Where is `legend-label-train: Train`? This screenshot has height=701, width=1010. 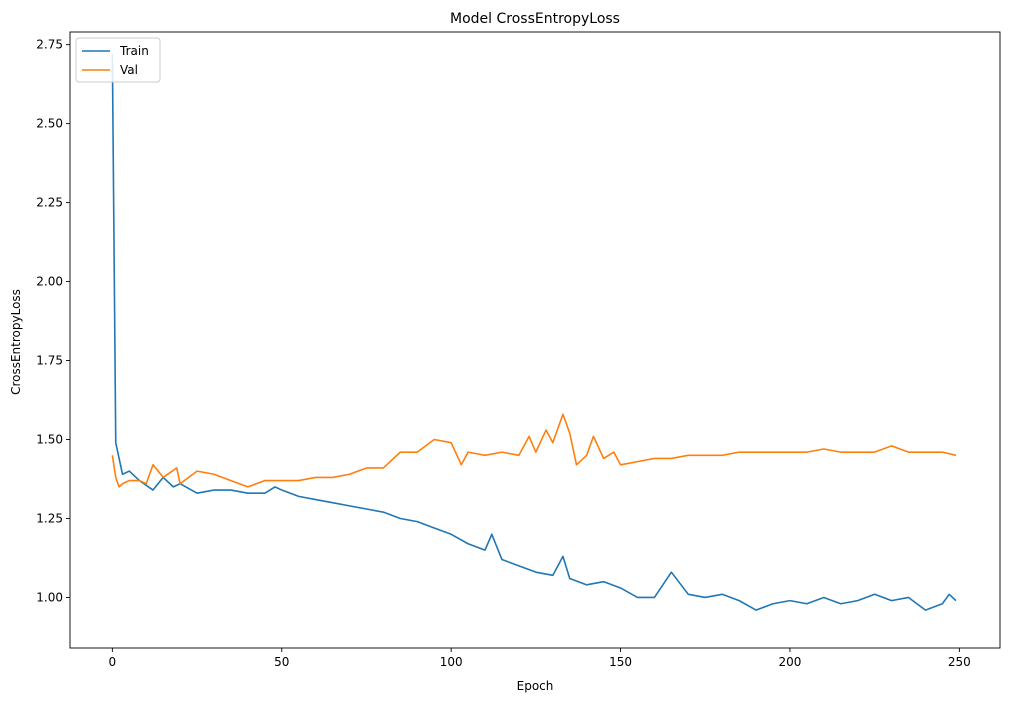
legend-label-train: Train is located at coordinates (134, 51).